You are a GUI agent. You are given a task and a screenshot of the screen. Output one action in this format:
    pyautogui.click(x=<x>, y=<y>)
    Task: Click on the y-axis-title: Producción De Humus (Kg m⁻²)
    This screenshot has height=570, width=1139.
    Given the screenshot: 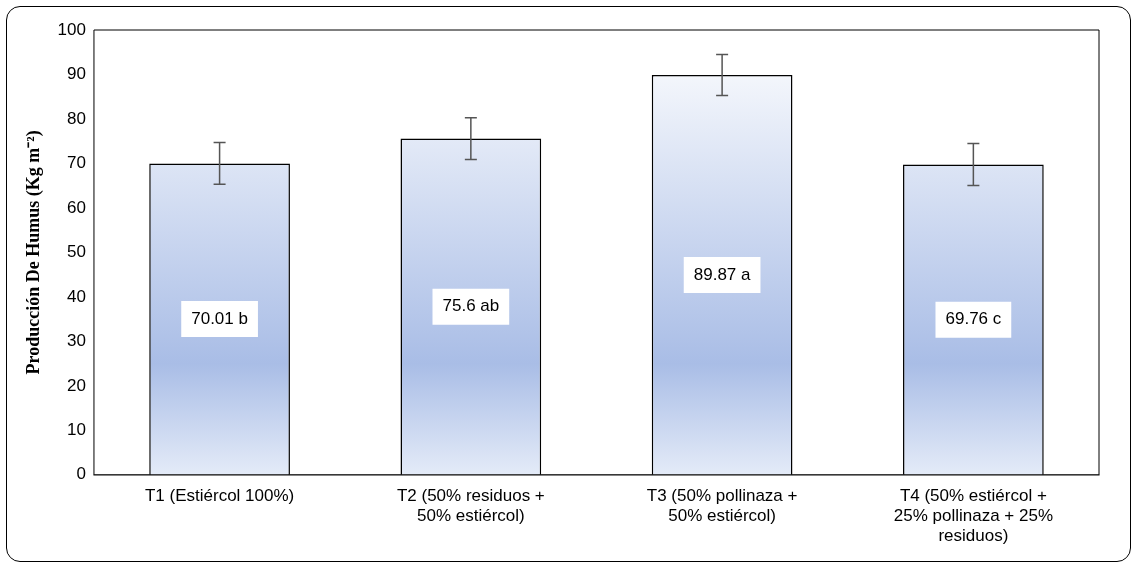 What is the action you would take?
    pyautogui.click(x=34, y=252)
    